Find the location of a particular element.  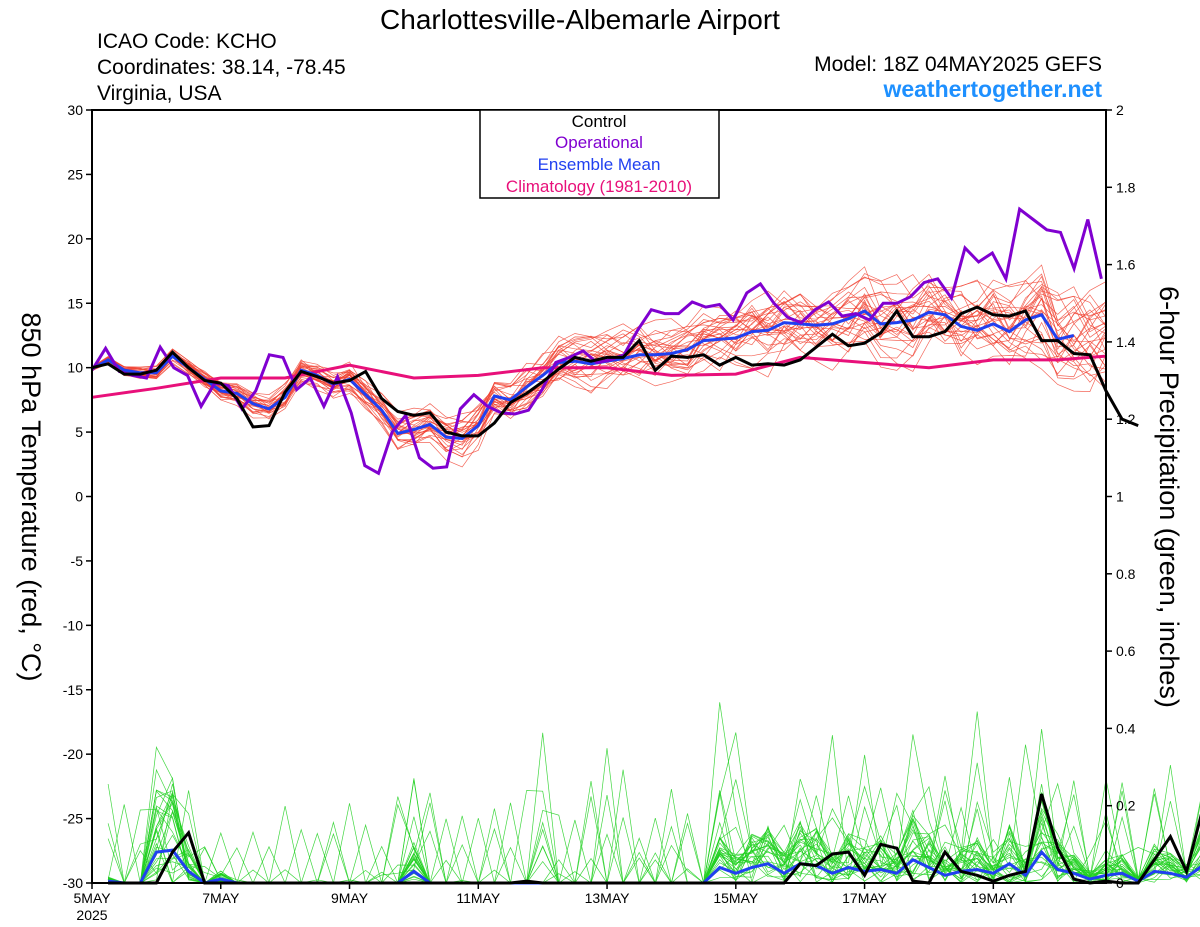

climatology-temp-line is located at coordinates (599, 376).